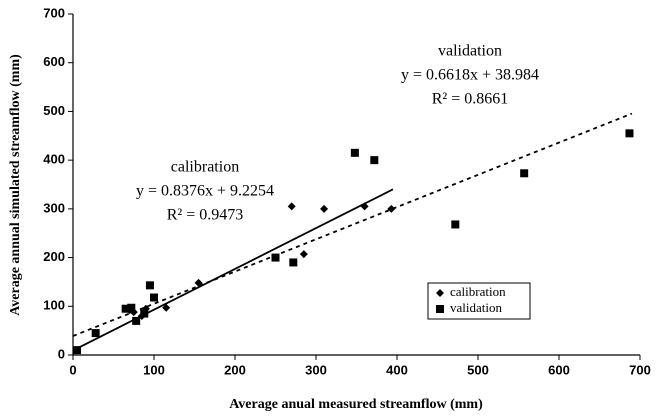 The height and width of the screenshot is (416, 665). Describe the element at coordinates (470, 99) in the screenshot. I see `trend-r2: R² = 0.8661` at that location.